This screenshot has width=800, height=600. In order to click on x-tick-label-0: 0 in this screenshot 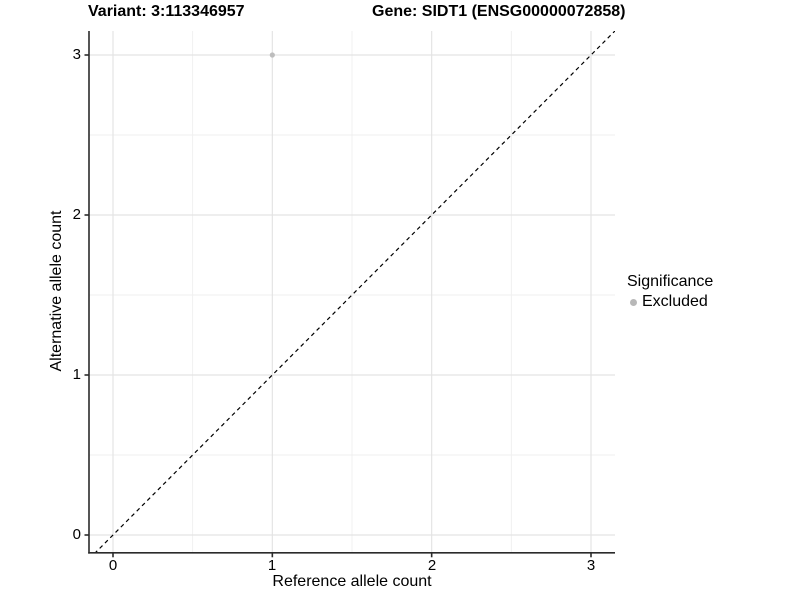, I will do `click(113, 565)`.